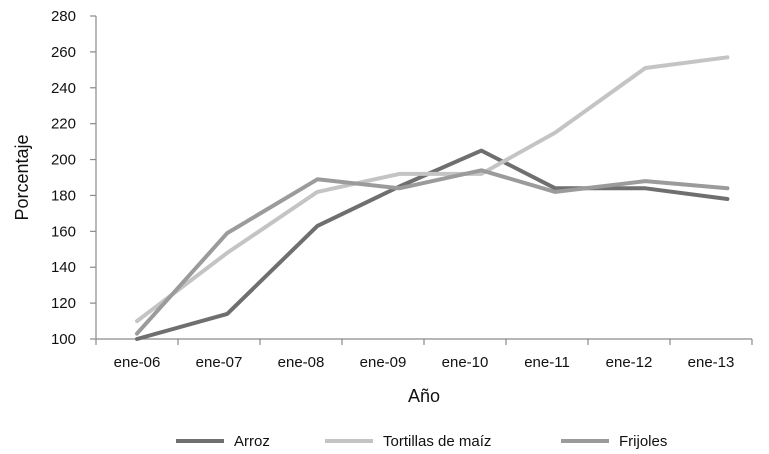  Describe the element at coordinates (301, 362) in the screenshot. I see `x-tick-label: ene-08` at that location.